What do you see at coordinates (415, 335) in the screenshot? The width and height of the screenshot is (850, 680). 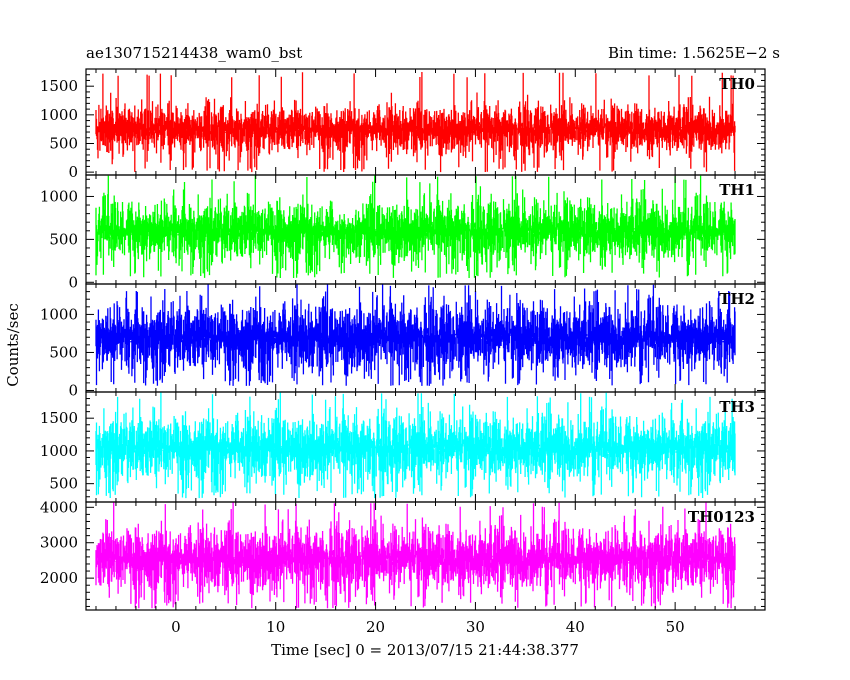 I see `series-trace-th2` at bounding box center [415, 335].